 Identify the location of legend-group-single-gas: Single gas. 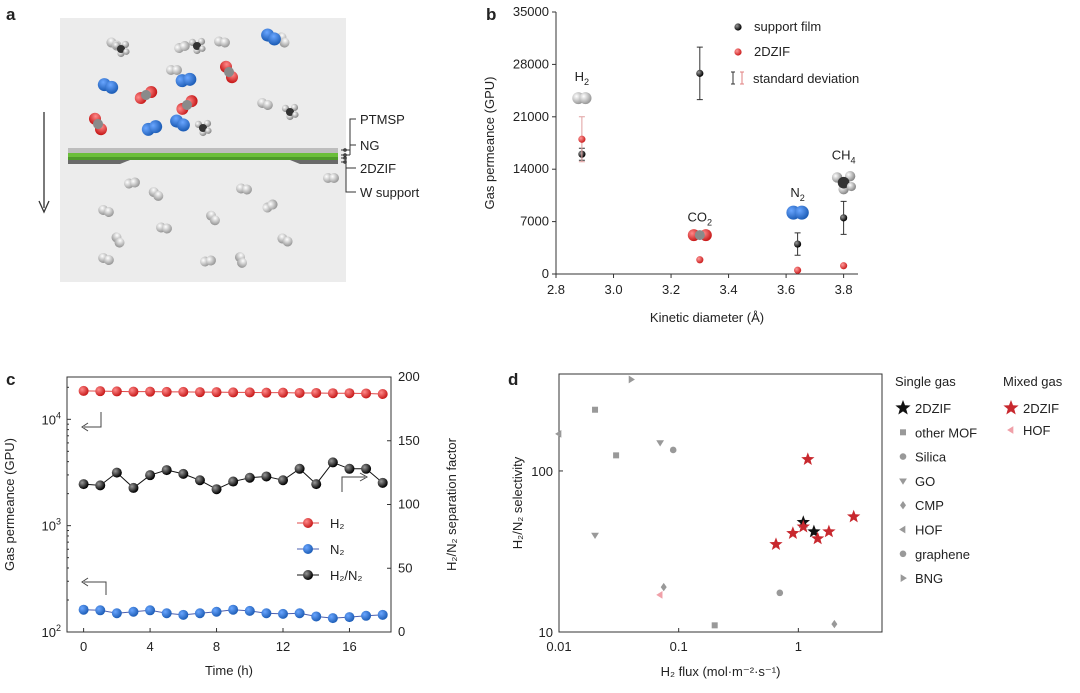
(925, 381).